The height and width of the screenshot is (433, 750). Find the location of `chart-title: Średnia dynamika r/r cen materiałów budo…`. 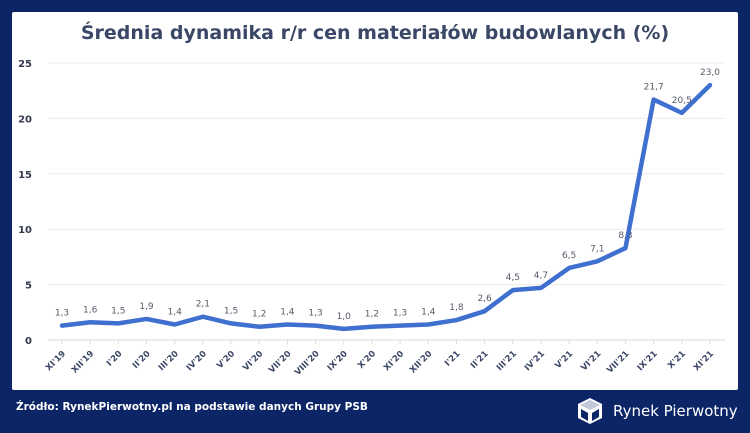

chart-title: Średnia dynamika r/r cen materiałów budo… is located at coordinates (375, 33).